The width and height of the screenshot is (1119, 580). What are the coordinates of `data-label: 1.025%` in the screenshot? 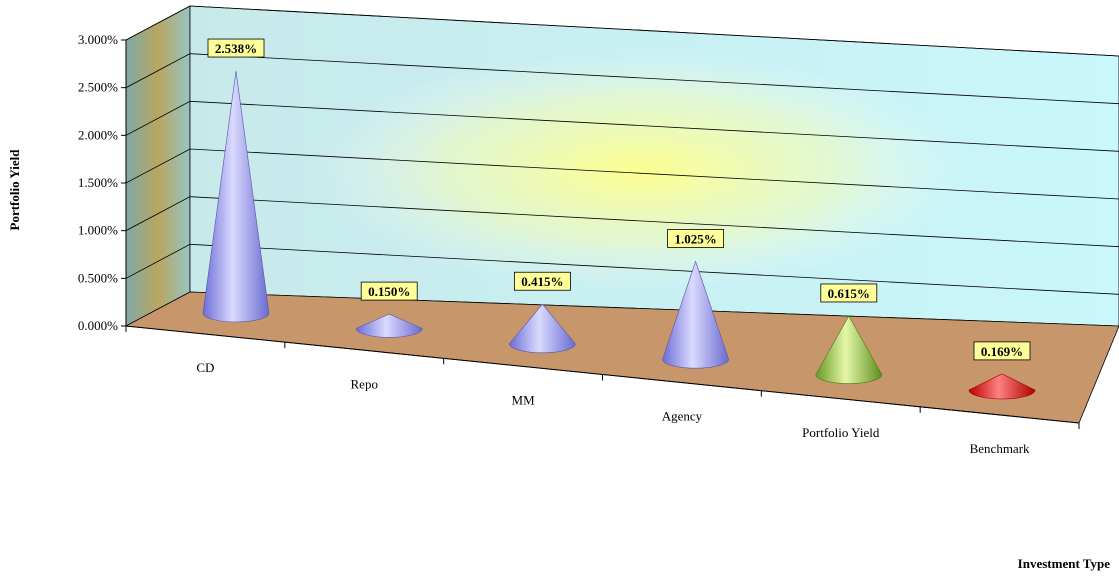 It's located at (695, 238).